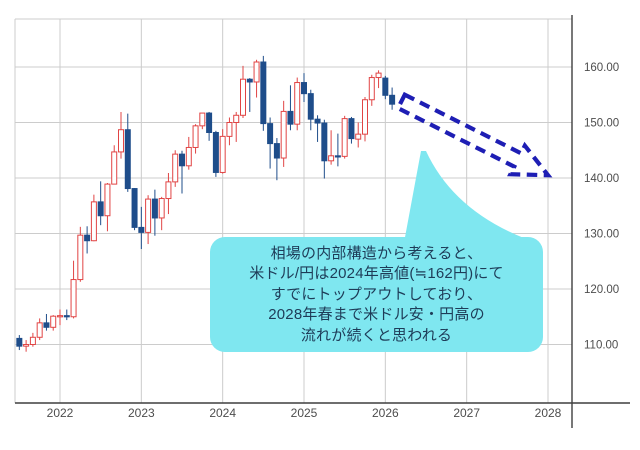  I want to click on svg-text: 2025, so click(304, 413).